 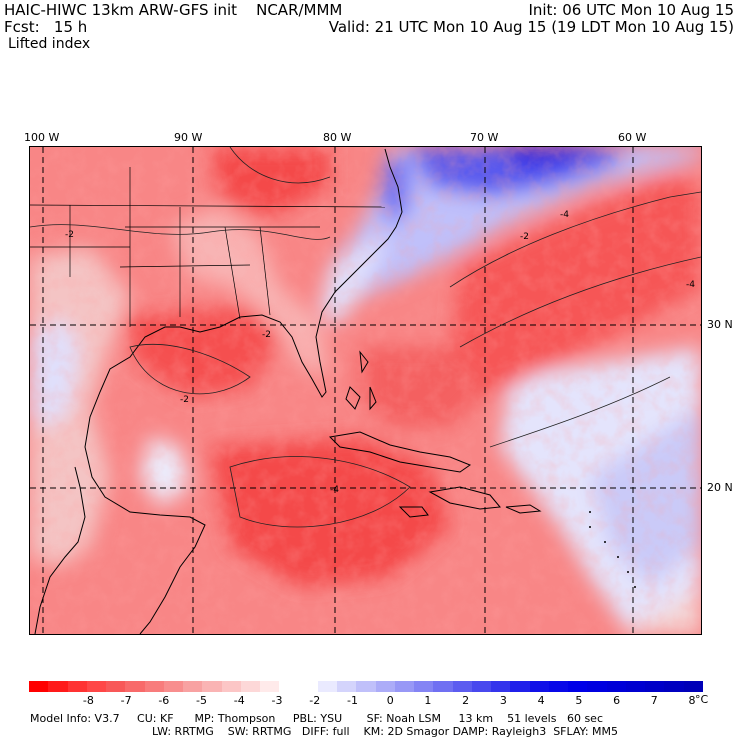 What do you see at coordinates (654, 700) in the screenshot?
I see `colorbar-tick-label: 7` at bounding box center [654, 700].